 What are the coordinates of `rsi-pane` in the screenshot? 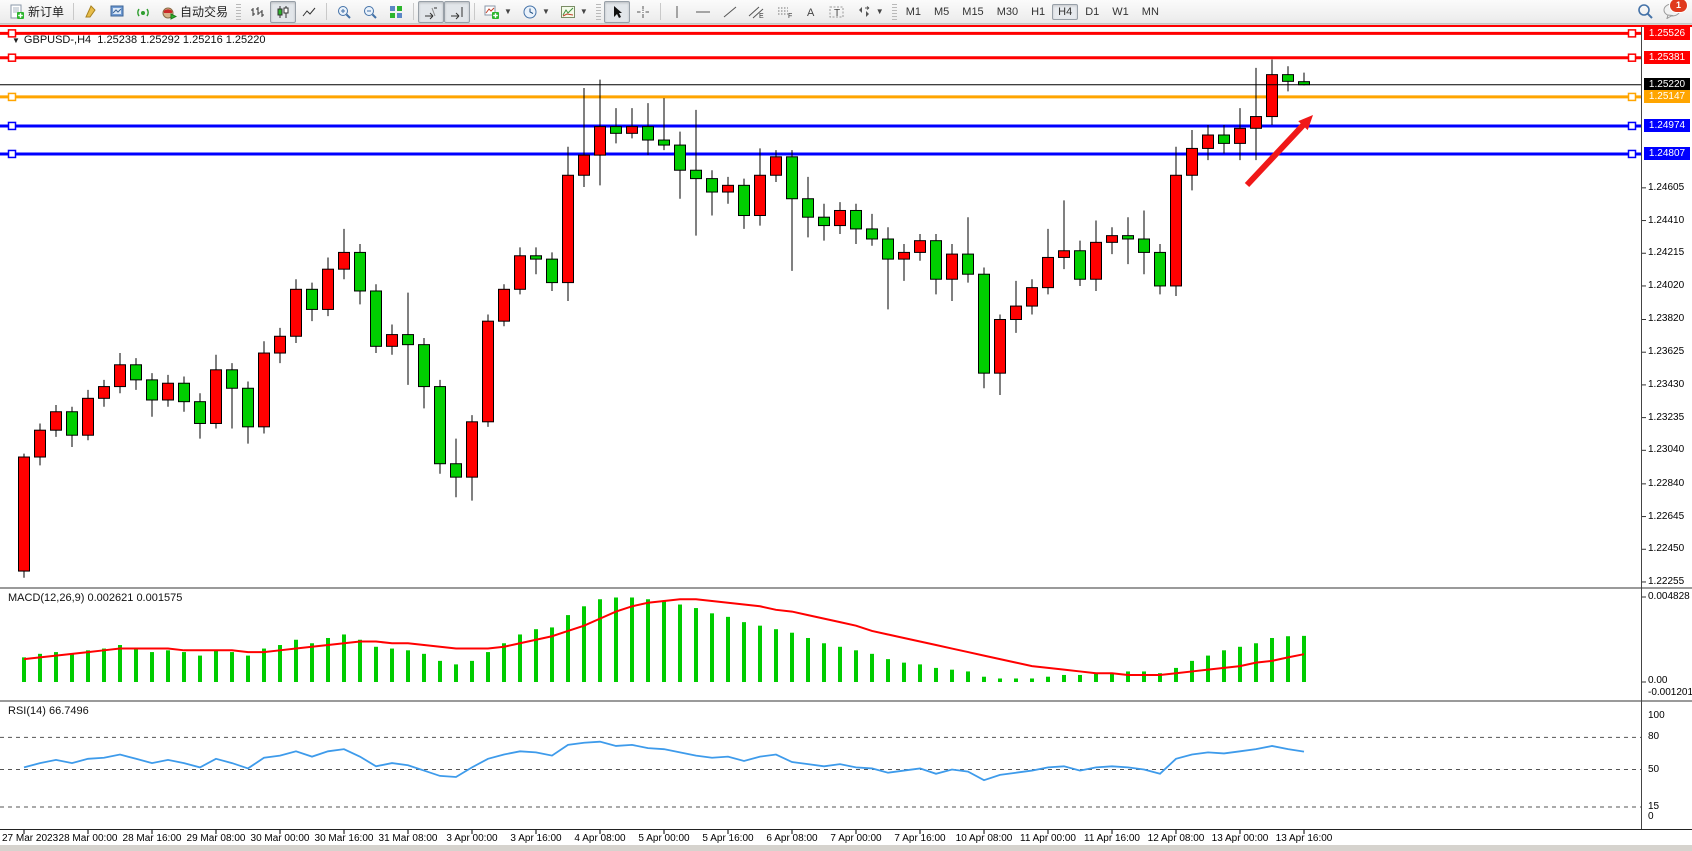 It's located at (820, 772).